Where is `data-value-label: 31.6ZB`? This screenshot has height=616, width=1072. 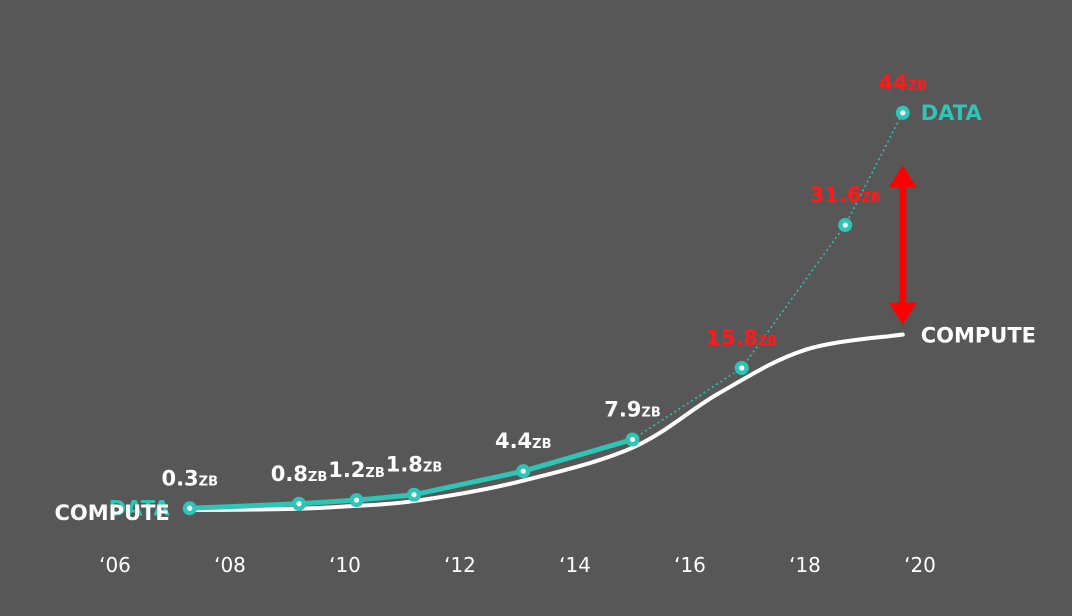 data-value-label: 31.6ZB is located at coordinates (845, 195).